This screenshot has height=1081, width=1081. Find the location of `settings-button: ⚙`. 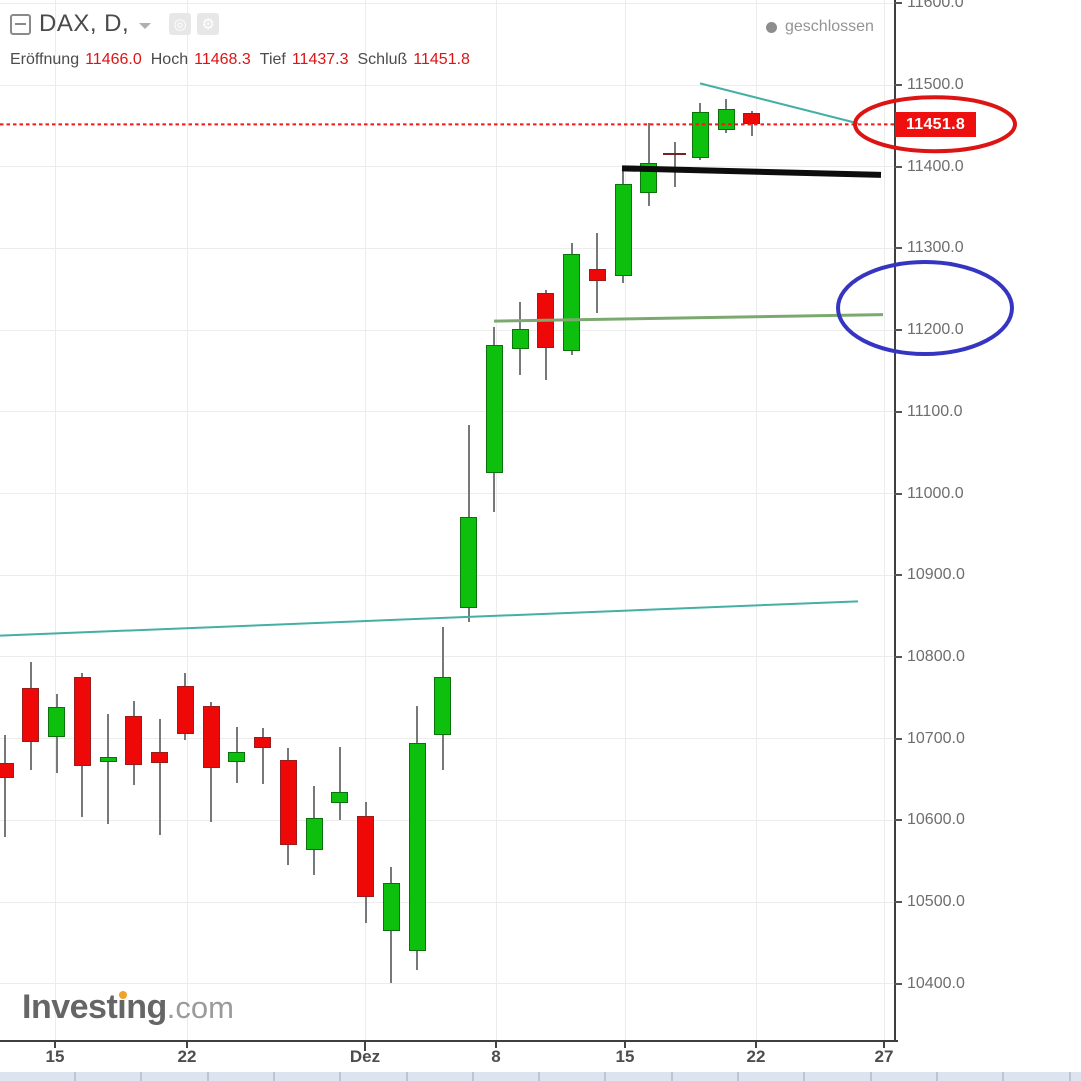

settings-button: ⚙ is located at coordinates (208, 24).